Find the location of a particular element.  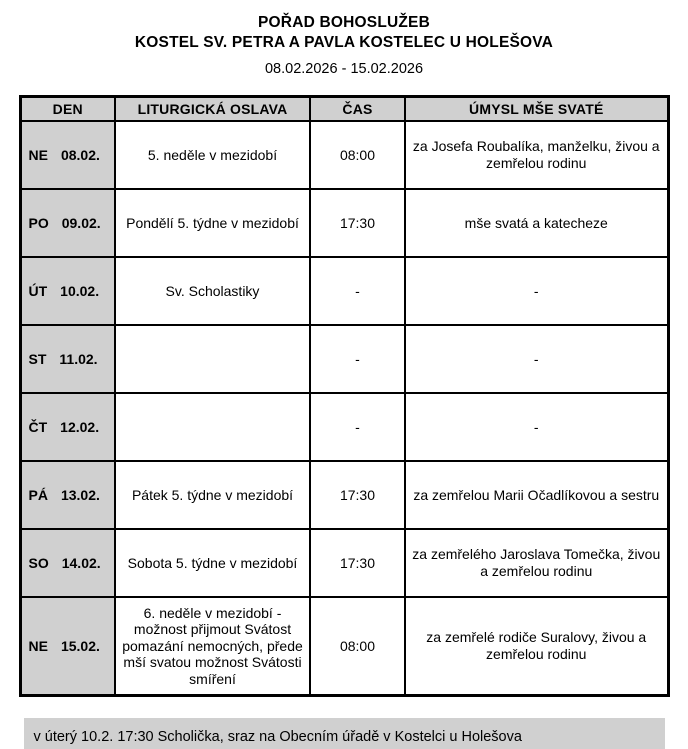

day-abbr: SO is located at coordinates (38, 563).